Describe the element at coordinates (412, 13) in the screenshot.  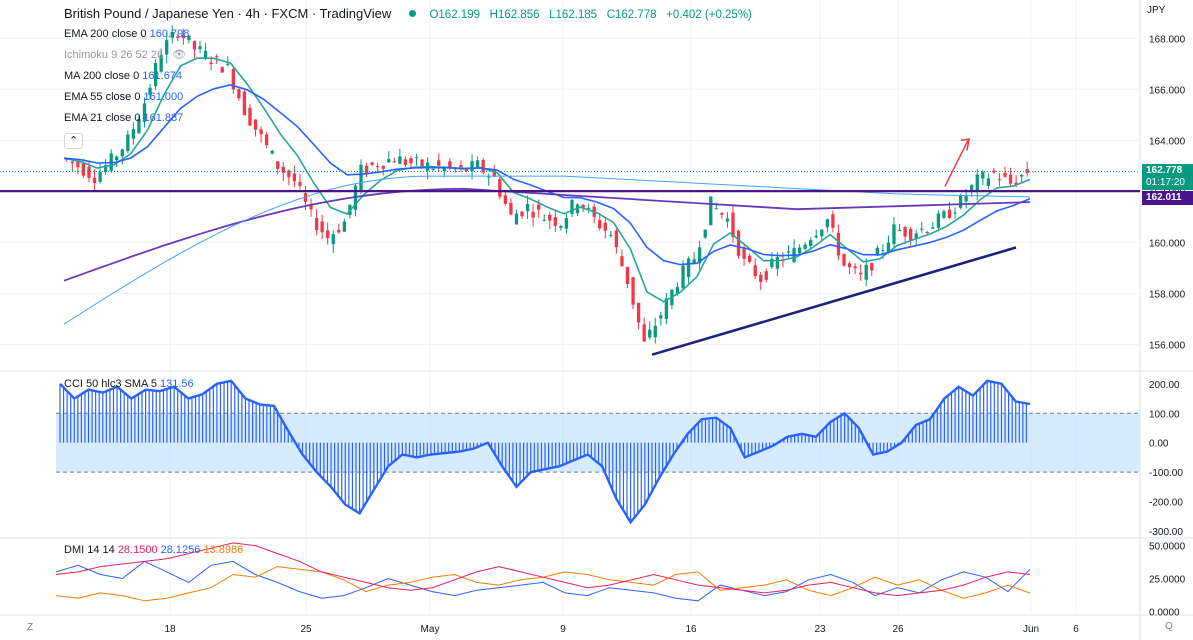
I see `market-status-icon` at that location.